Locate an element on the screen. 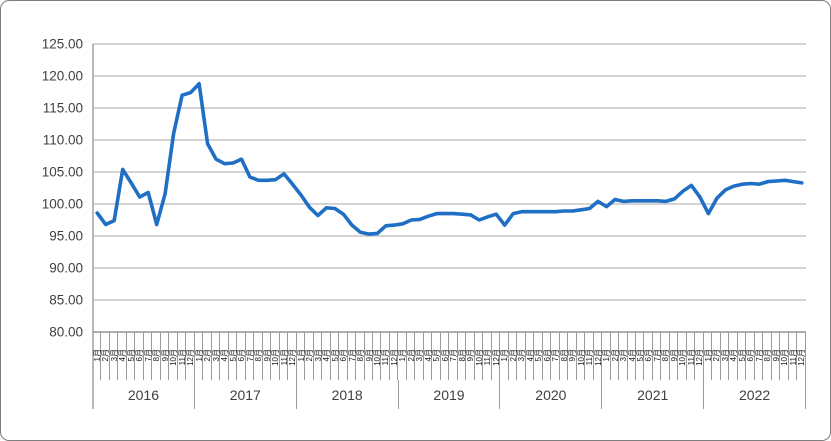  year-label: 2016 is located at coordinates (143, 394).